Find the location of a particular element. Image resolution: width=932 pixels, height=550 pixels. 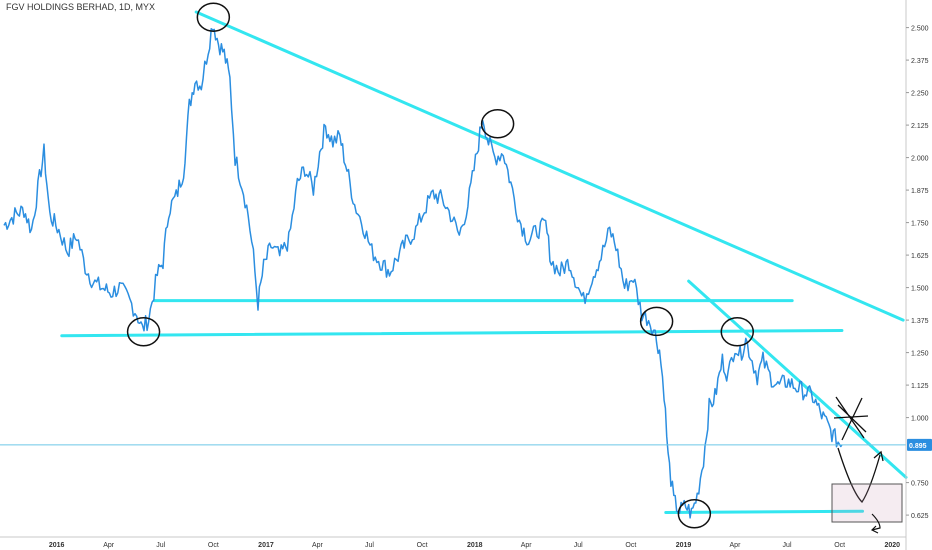

x-tick-label: 2016 is located at coordinates (57, 545).